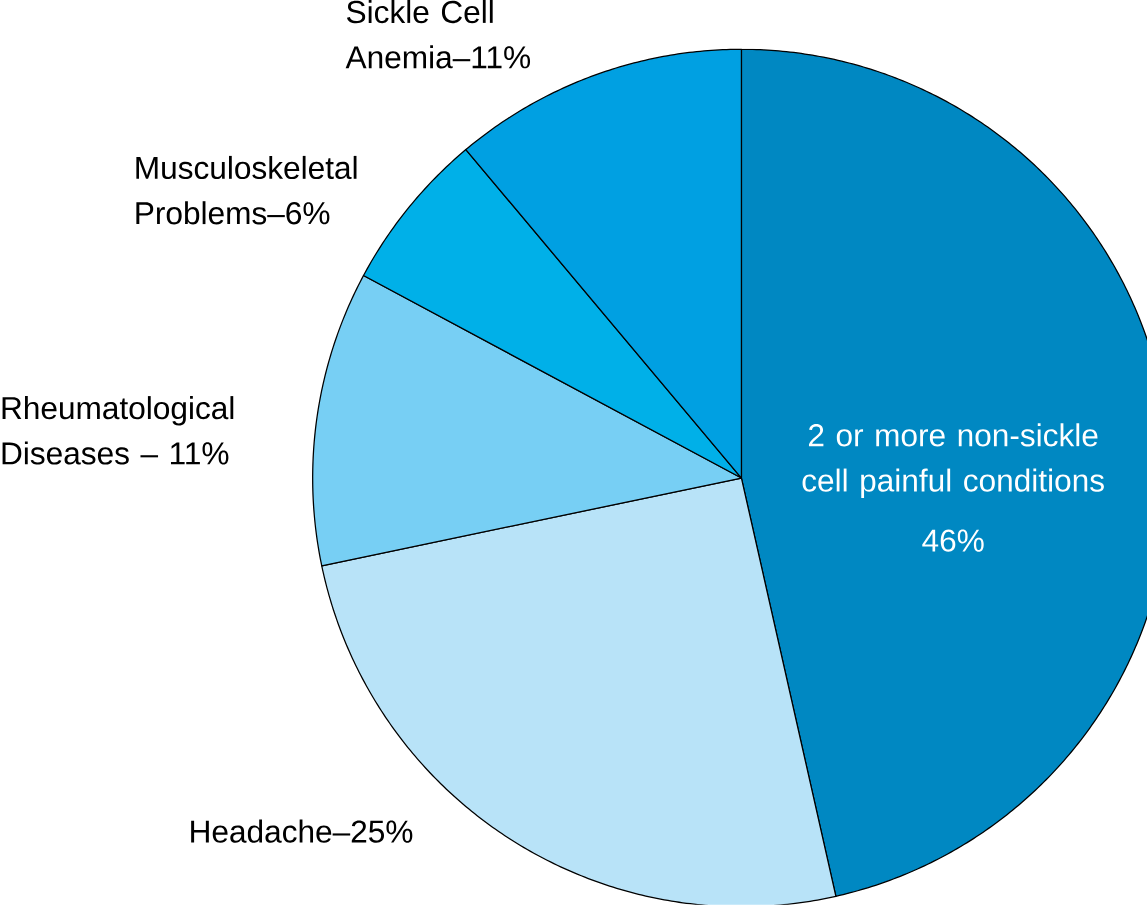 This screenshot has height=905, width=1147. Describe the element at coordinates (953, 540) in the screenshot. I see `data-label: 46%` at that location.